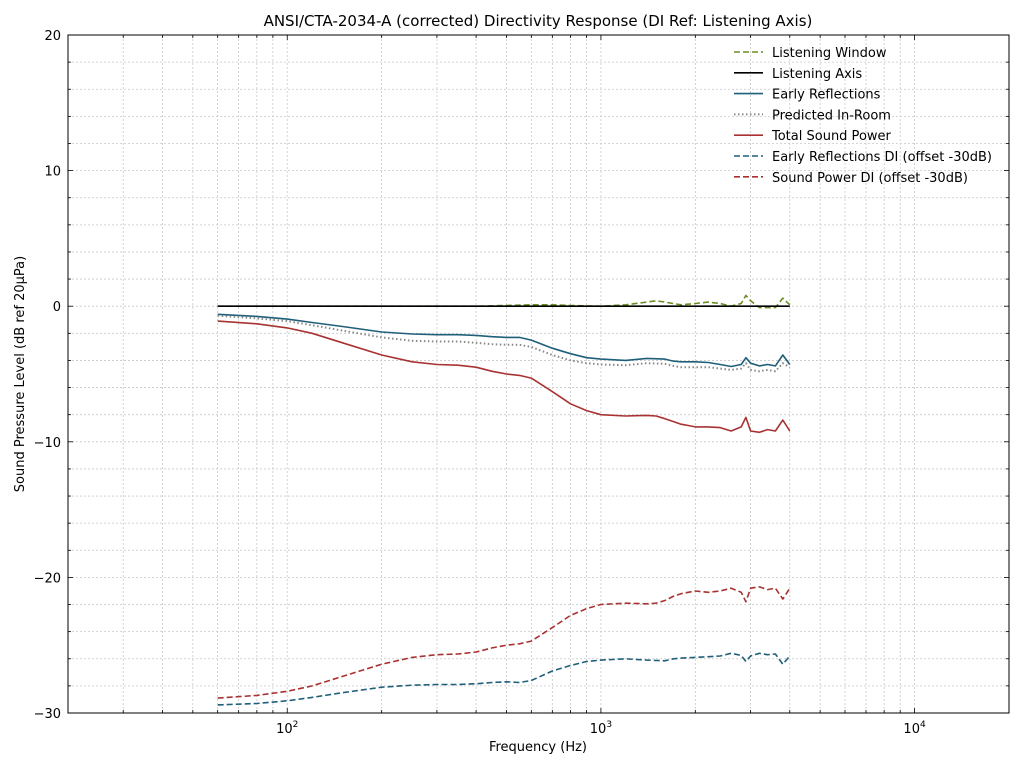 The image size is (1024, 768). I want to click on y-tick-label: 10, so click(52, 172).